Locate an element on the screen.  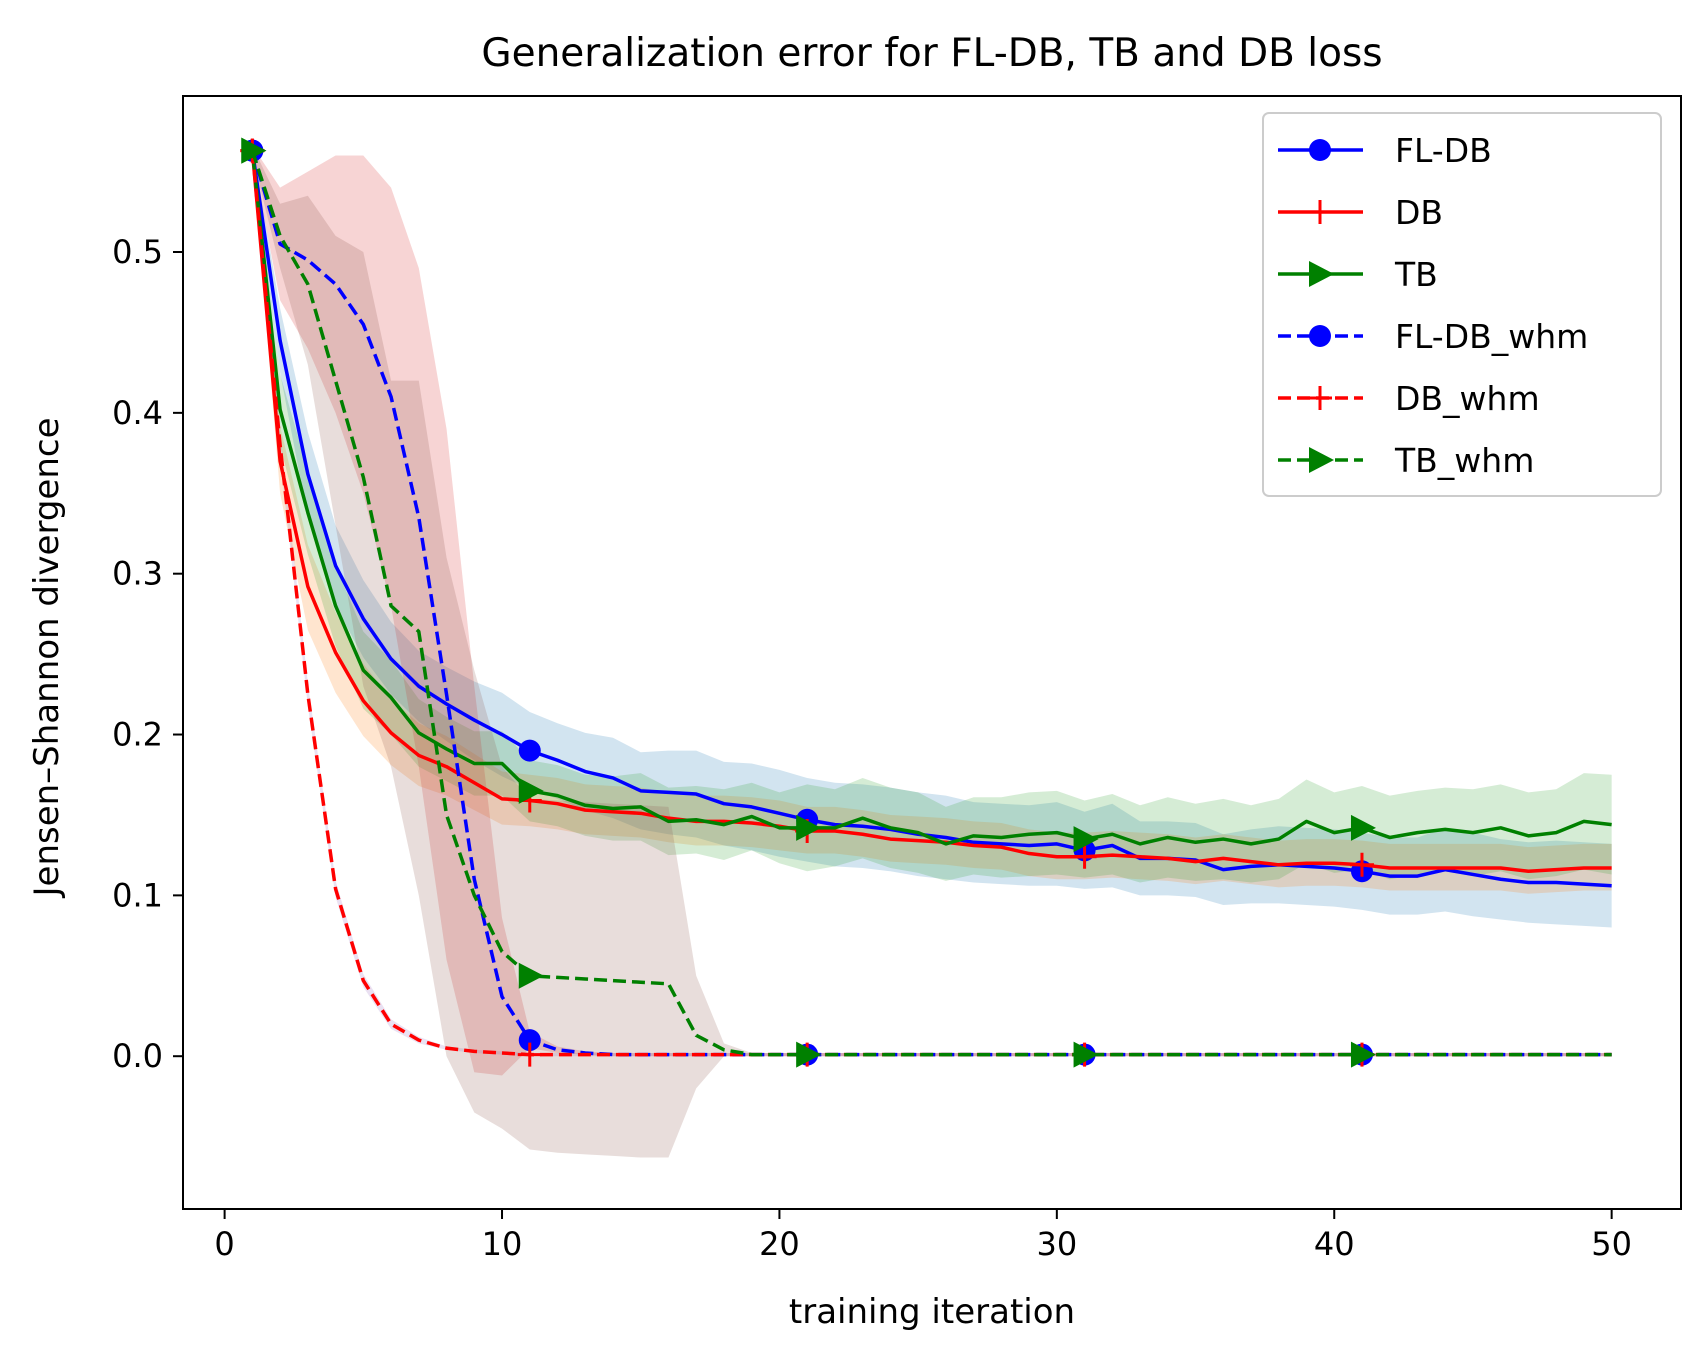
x-tick-label: 40 is located at coordinates (1334, 1244).